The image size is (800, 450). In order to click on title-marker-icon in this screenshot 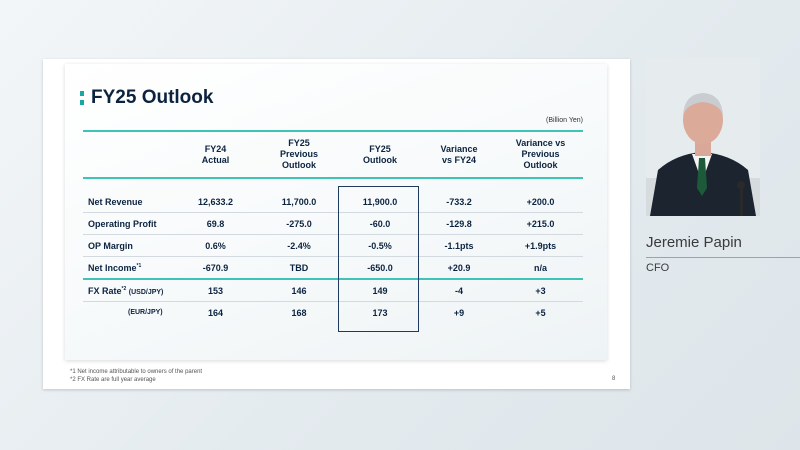, I will do `click(82, 98)`.